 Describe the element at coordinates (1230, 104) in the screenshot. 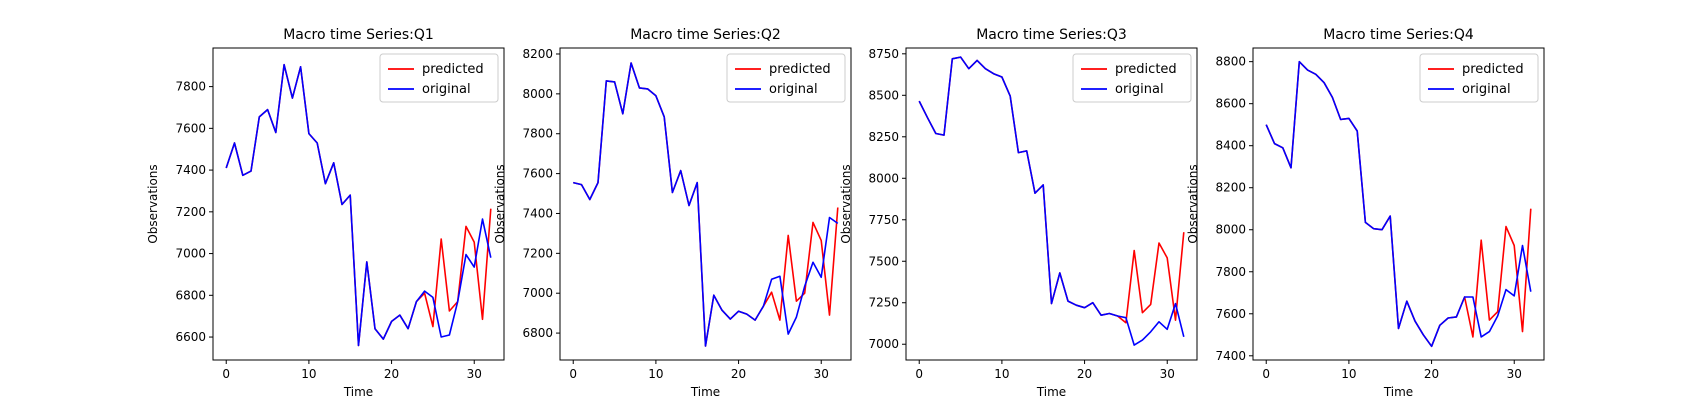

I see `y-tick-label: 8600` at that location.